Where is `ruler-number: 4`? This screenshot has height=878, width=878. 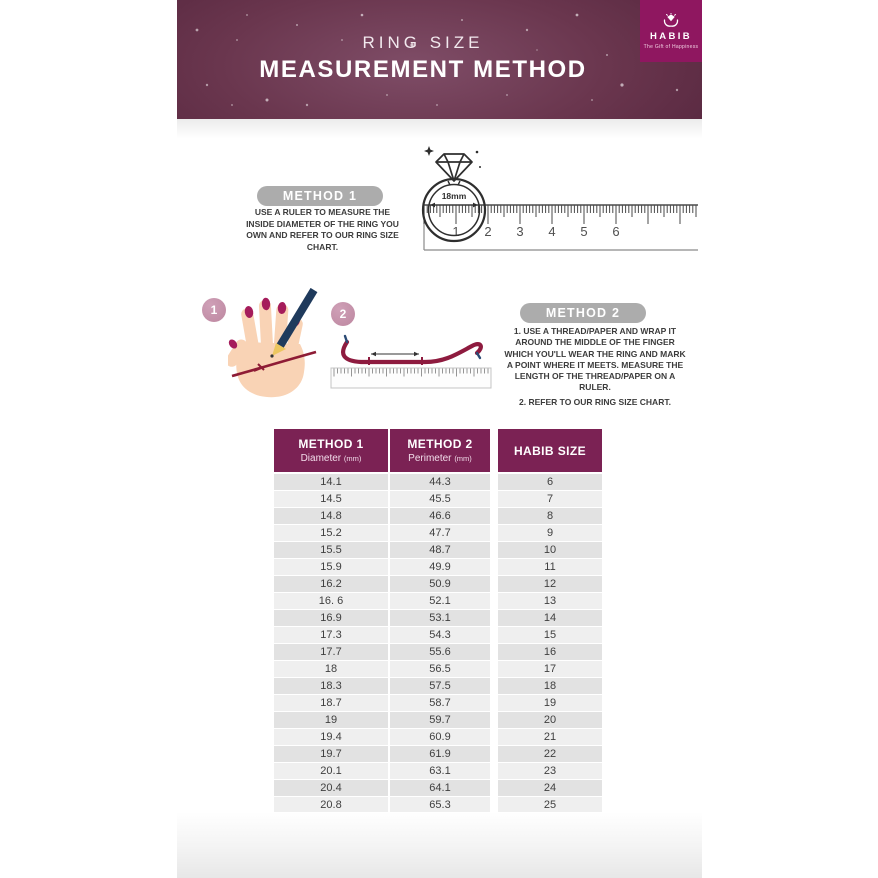 ruler-number: 4 is located at coordinates (551, 231).